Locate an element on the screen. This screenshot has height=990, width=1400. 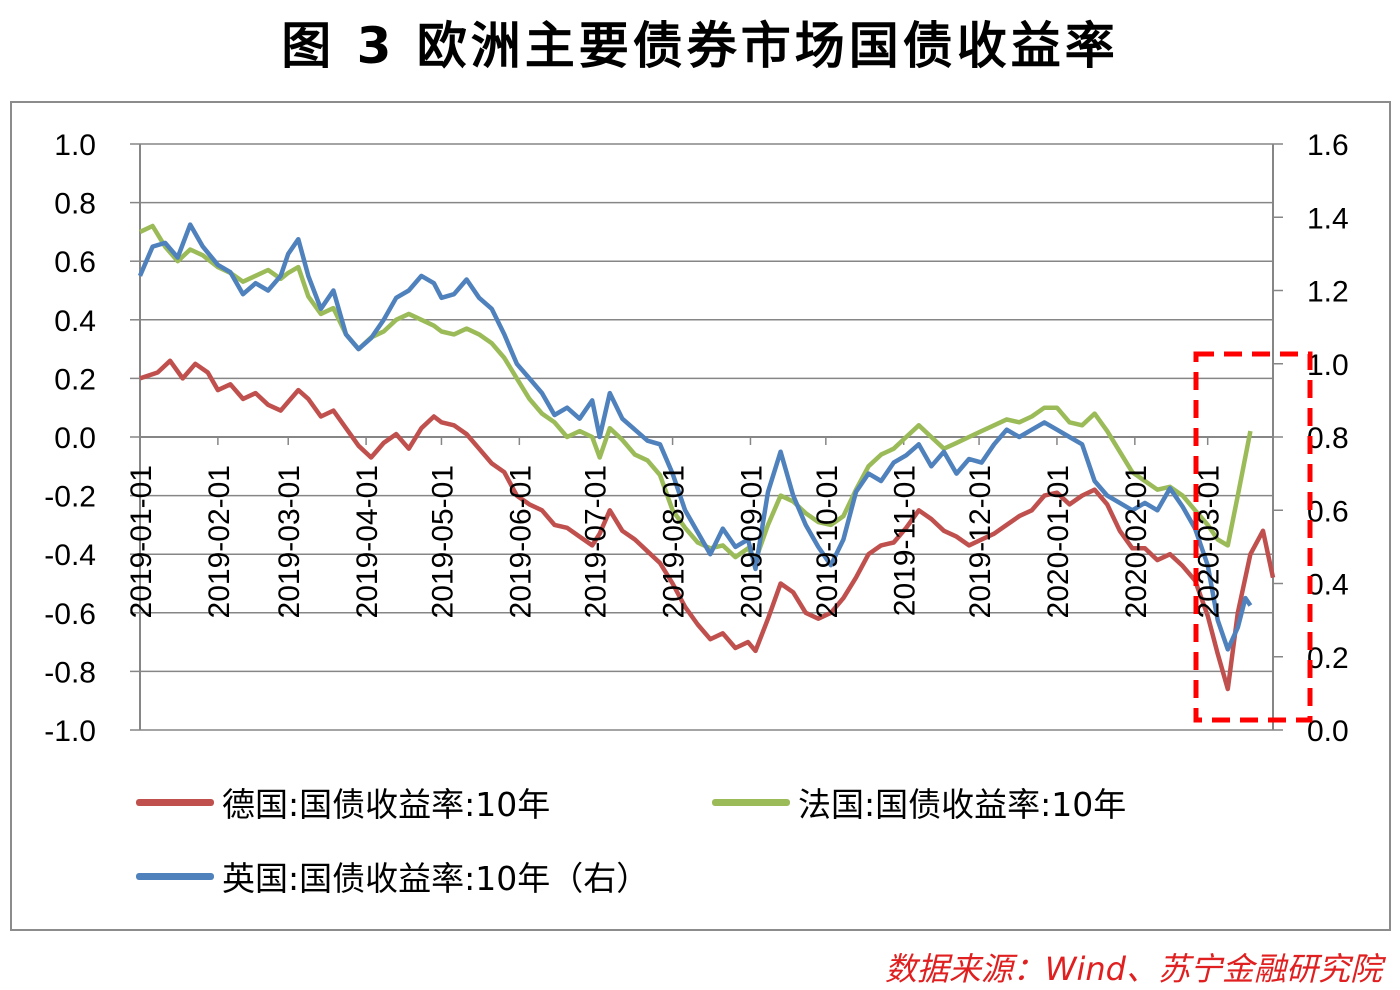
x-tick-label: 2019-10-01 is located at coordinates (827, 541).